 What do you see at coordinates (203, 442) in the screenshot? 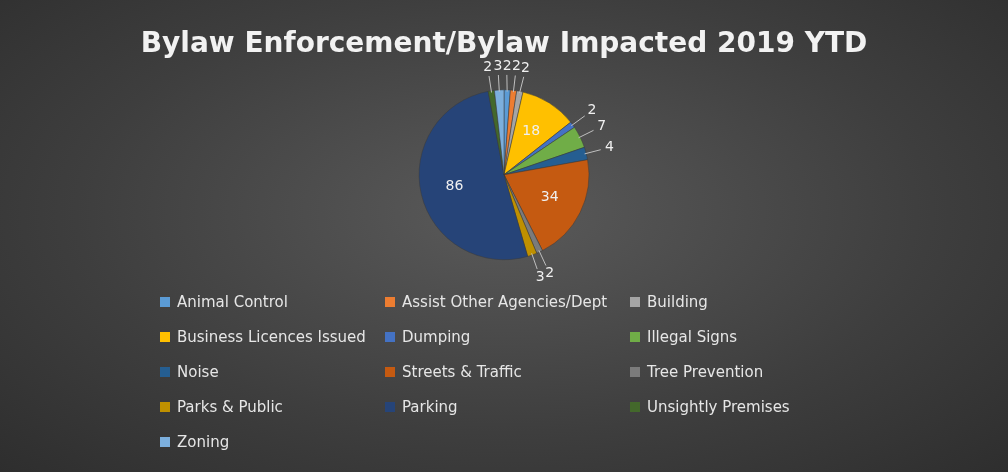
I see `legend-label: Zoning` at bounding box center [203, 442].